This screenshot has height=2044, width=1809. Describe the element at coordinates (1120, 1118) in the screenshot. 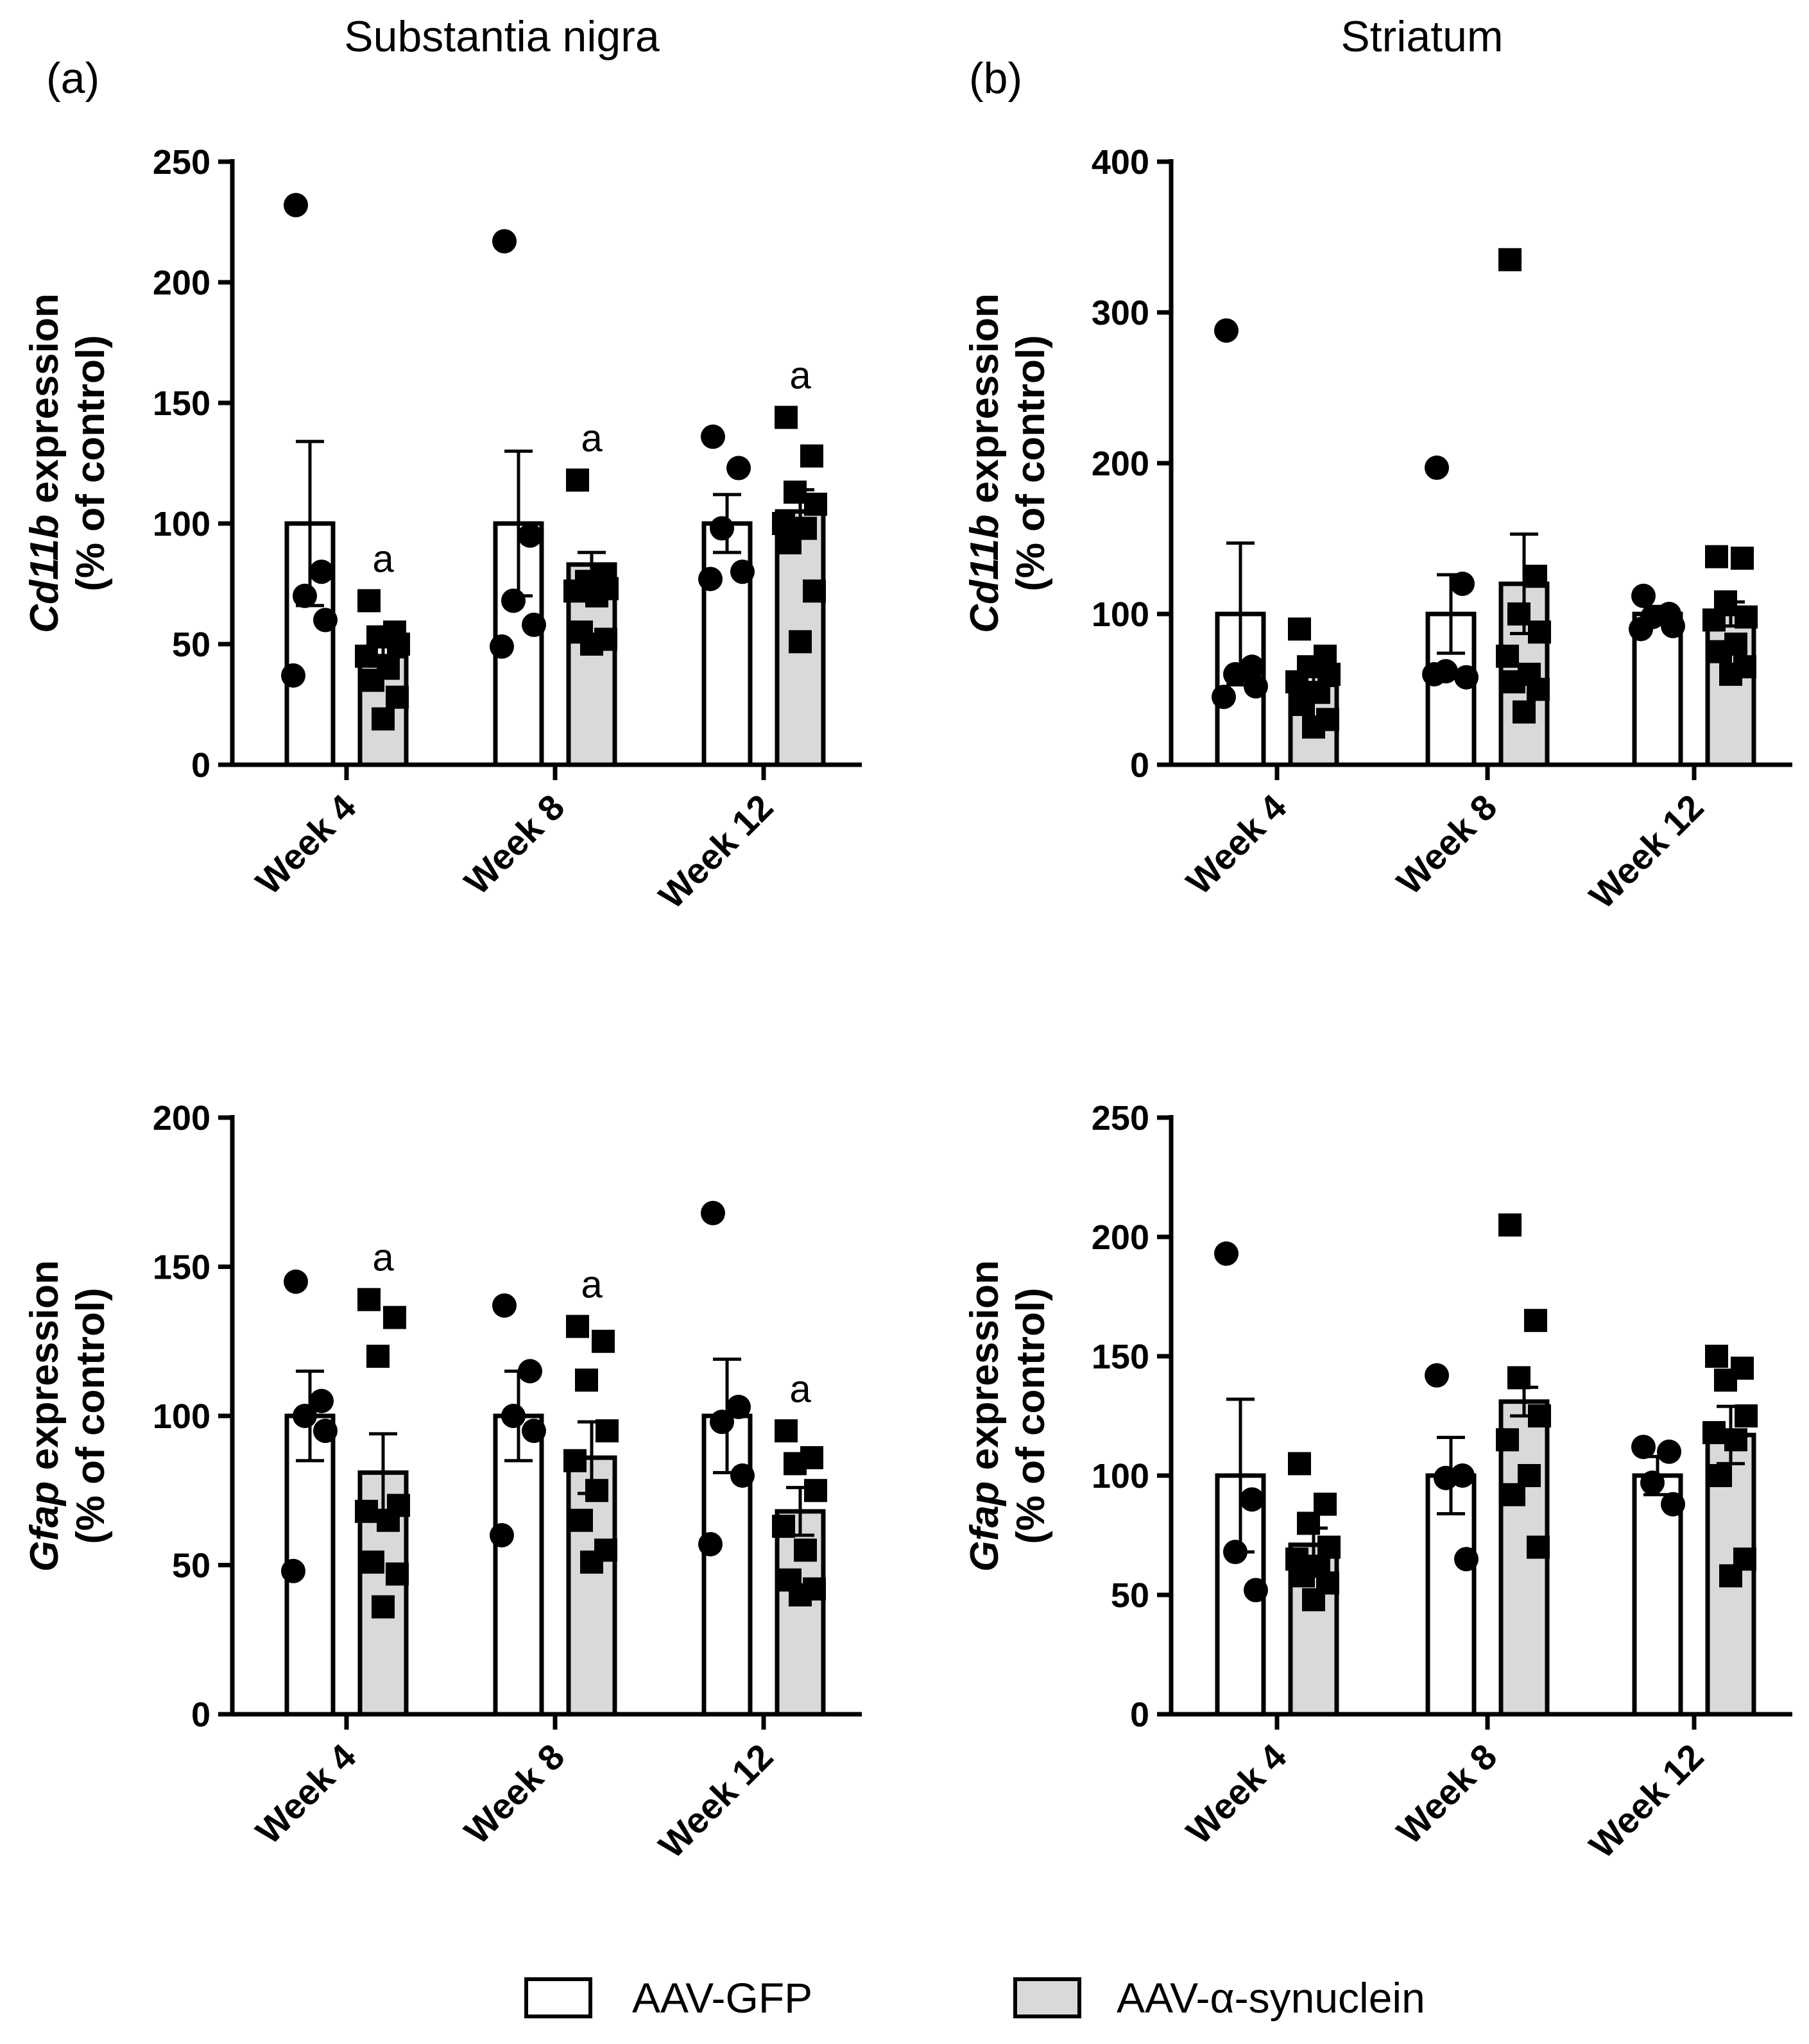

I see `y-tick-label: 250` at that location.